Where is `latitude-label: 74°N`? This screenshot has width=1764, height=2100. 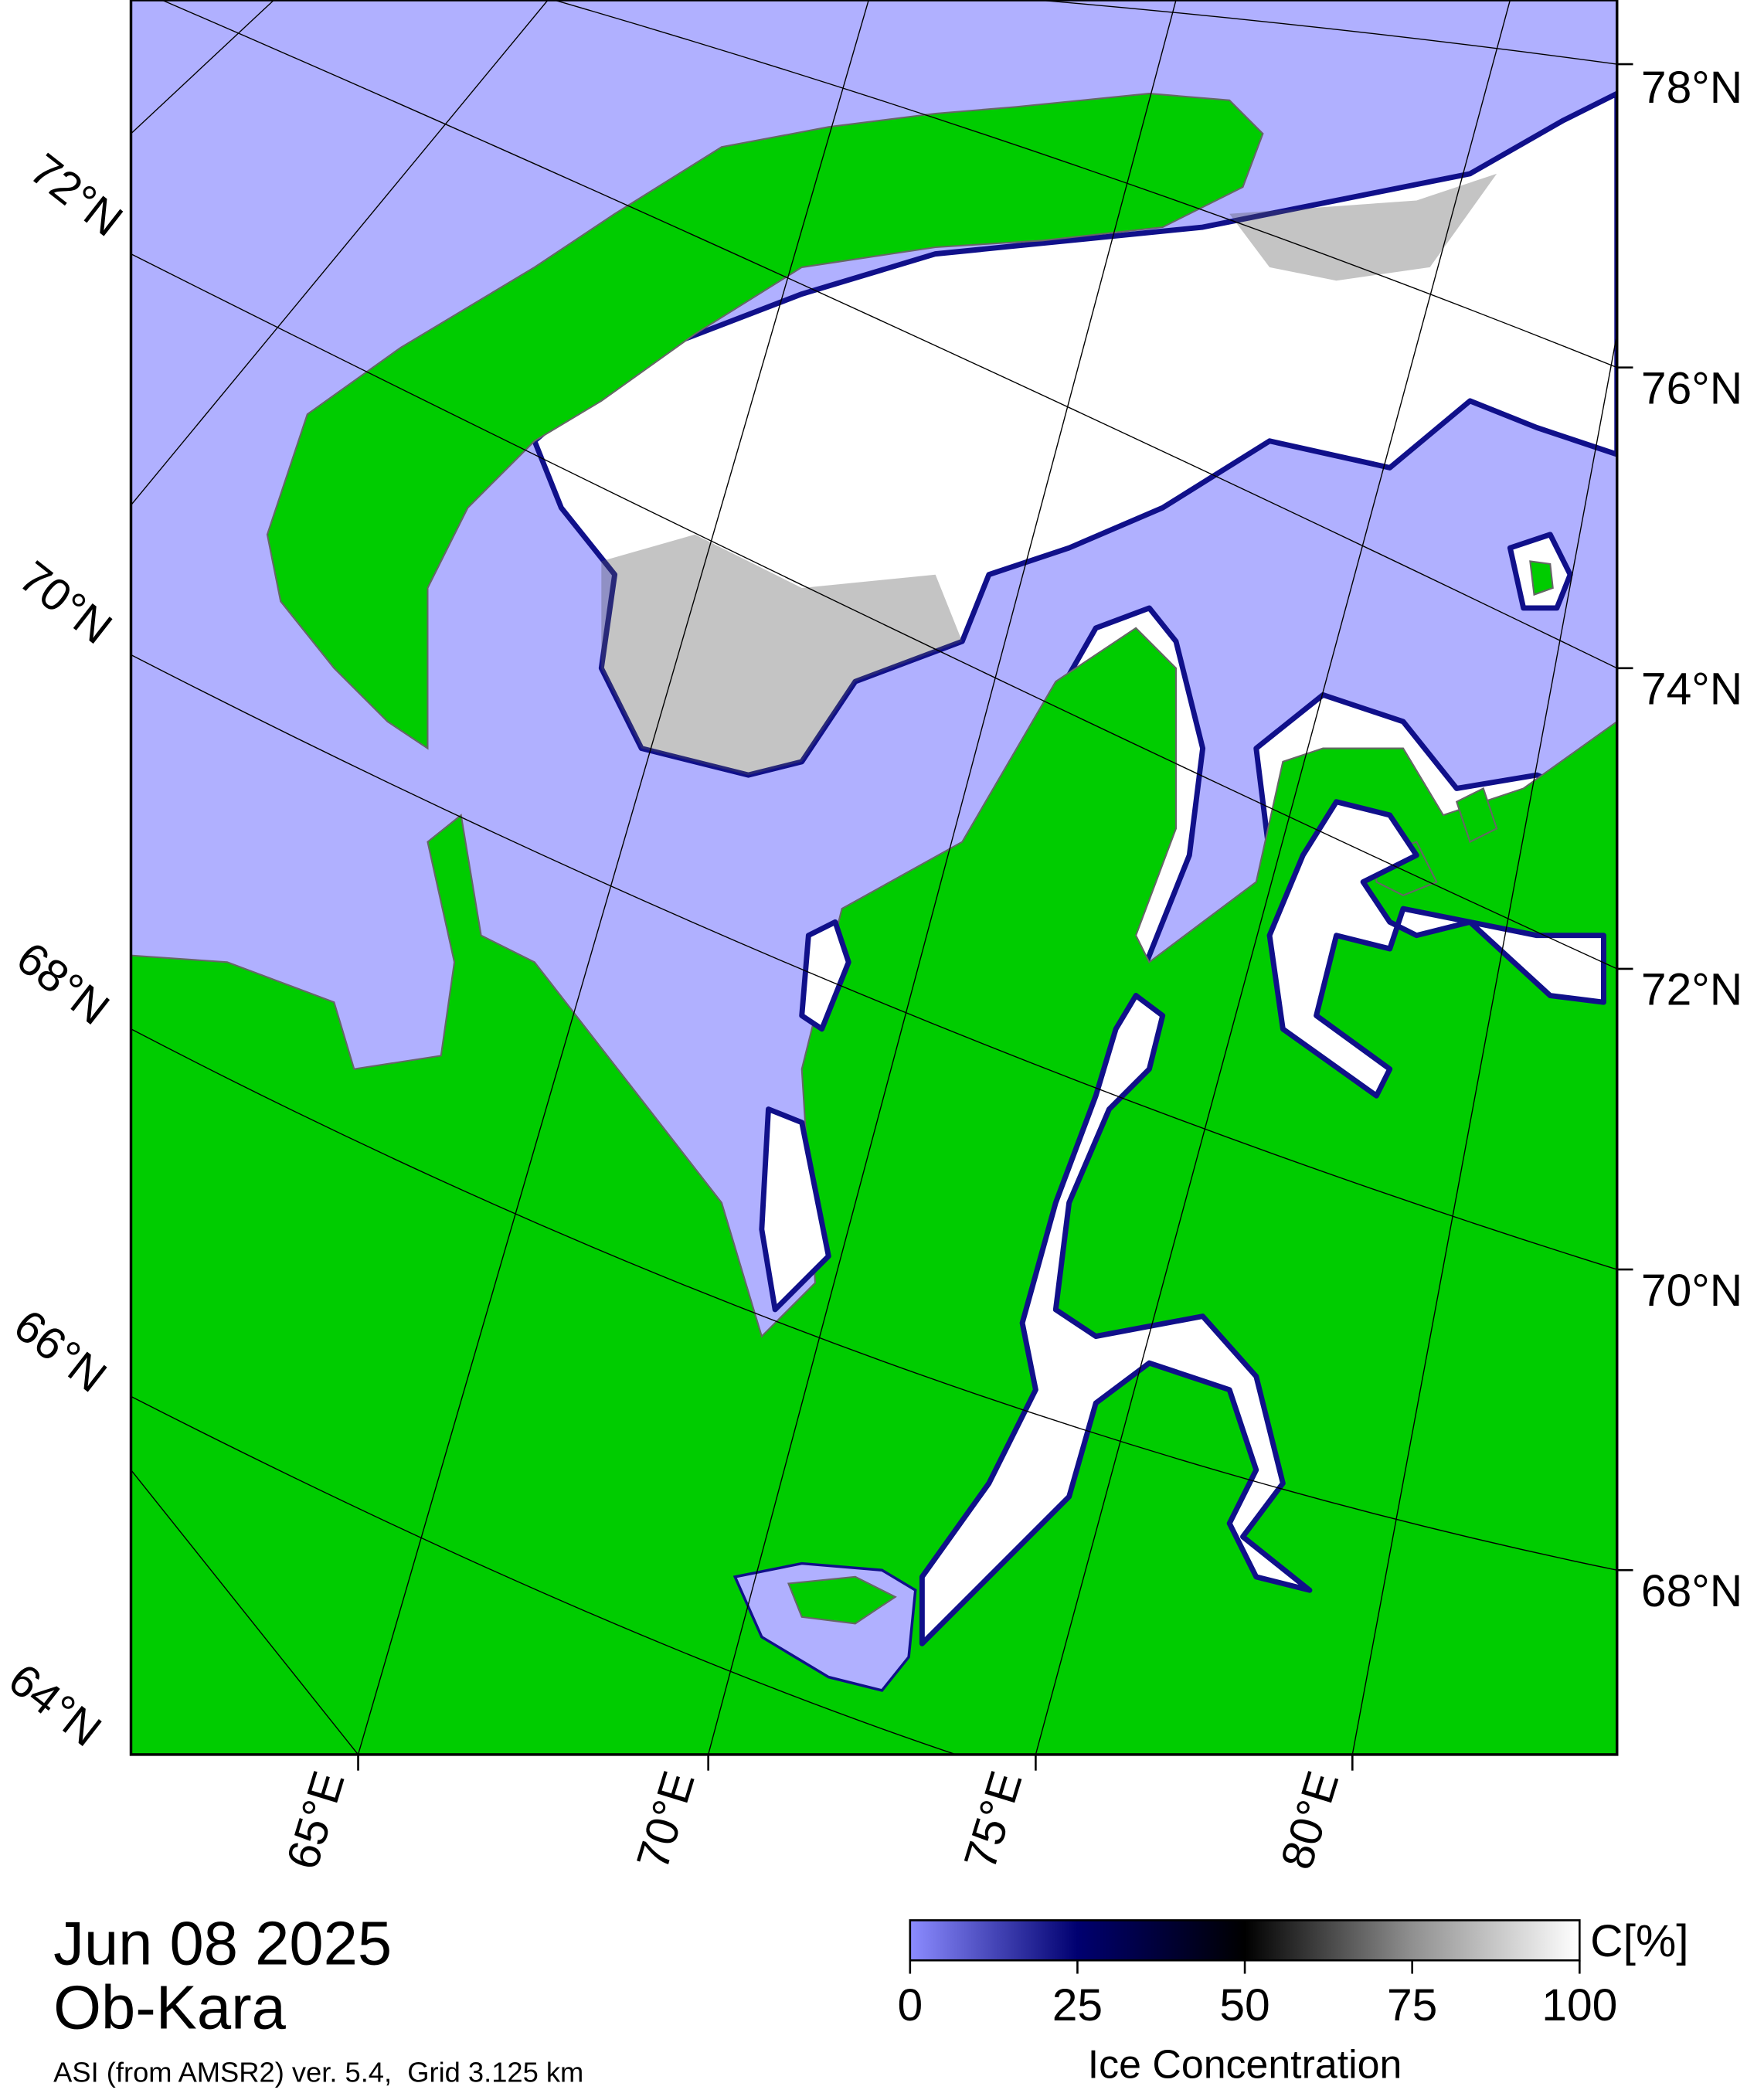
latitude-label: 74°N is located at coordinates (1691, 689).